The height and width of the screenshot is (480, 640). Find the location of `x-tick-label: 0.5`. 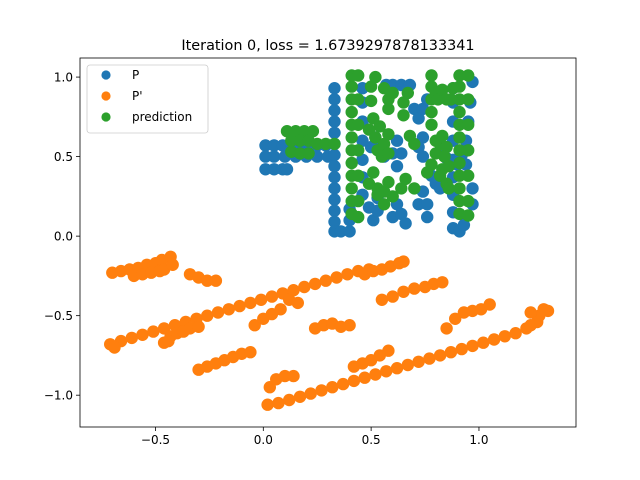

x-tick-label: 0.5 is located at coordinates (371, 440).